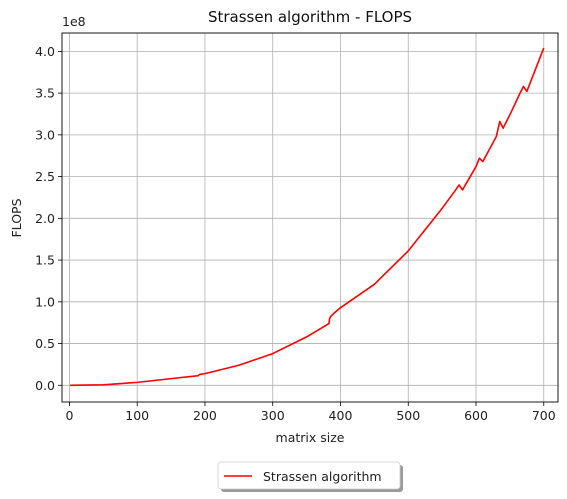 The image size is (567, 499). What do you see at coordinates (273, 415) in the screenshot?
I see `x-tick-label: 300` at bounding box center [273, 415].